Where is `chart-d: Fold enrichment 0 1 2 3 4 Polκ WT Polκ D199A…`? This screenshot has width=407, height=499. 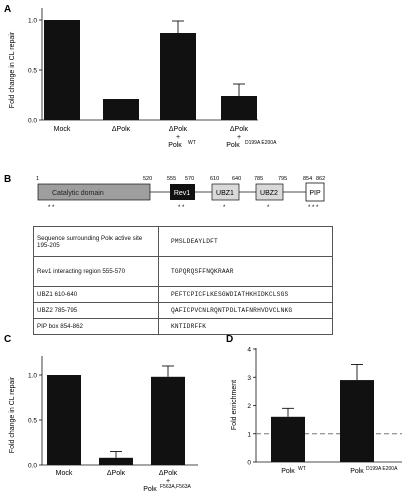 chart-d: Fold enrichment 0 1 2 3 4 Polκ WT Polκ D199A… is located at coordinates (316, 411).